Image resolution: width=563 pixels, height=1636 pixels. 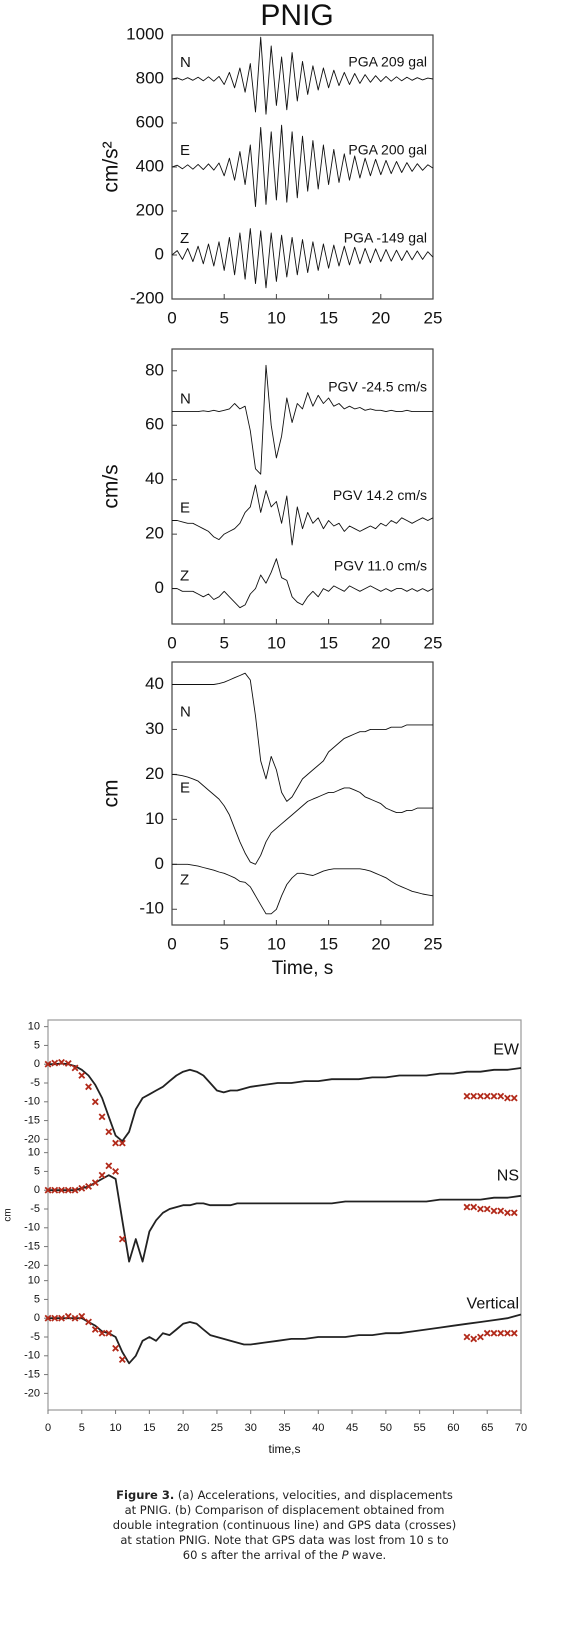 I want to click on component-name: EW, so click(x=506, y=1049).